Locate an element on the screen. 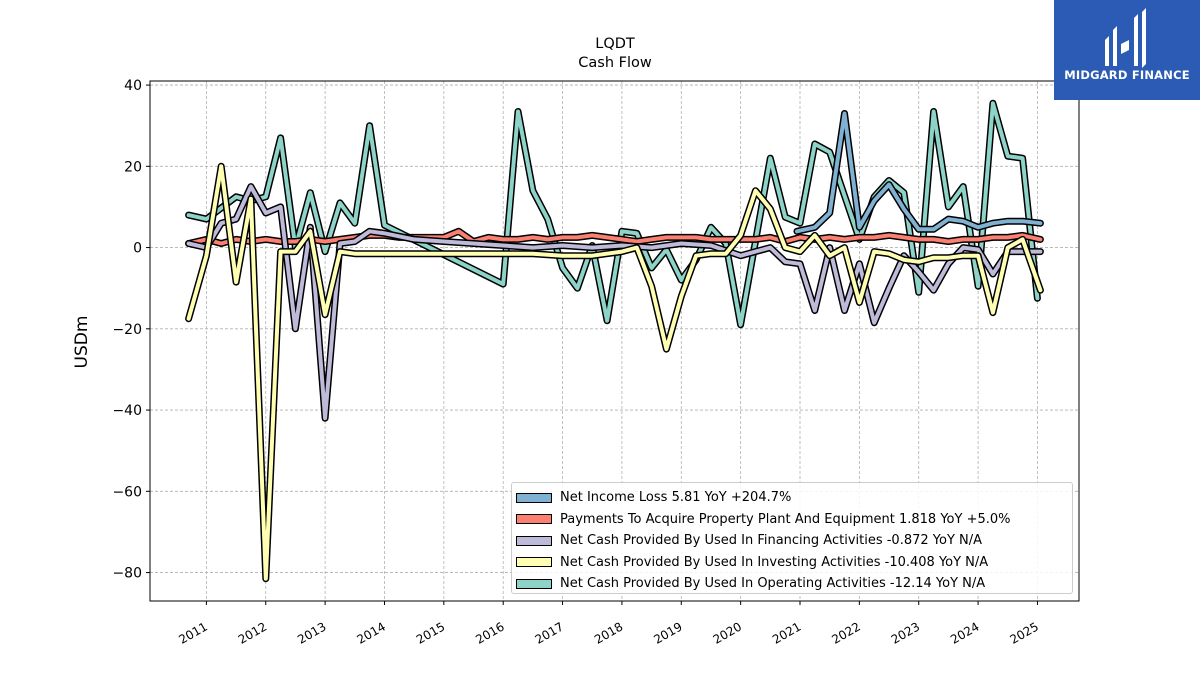  x-tick-label: 2024 is located at coordinates (964, 632).